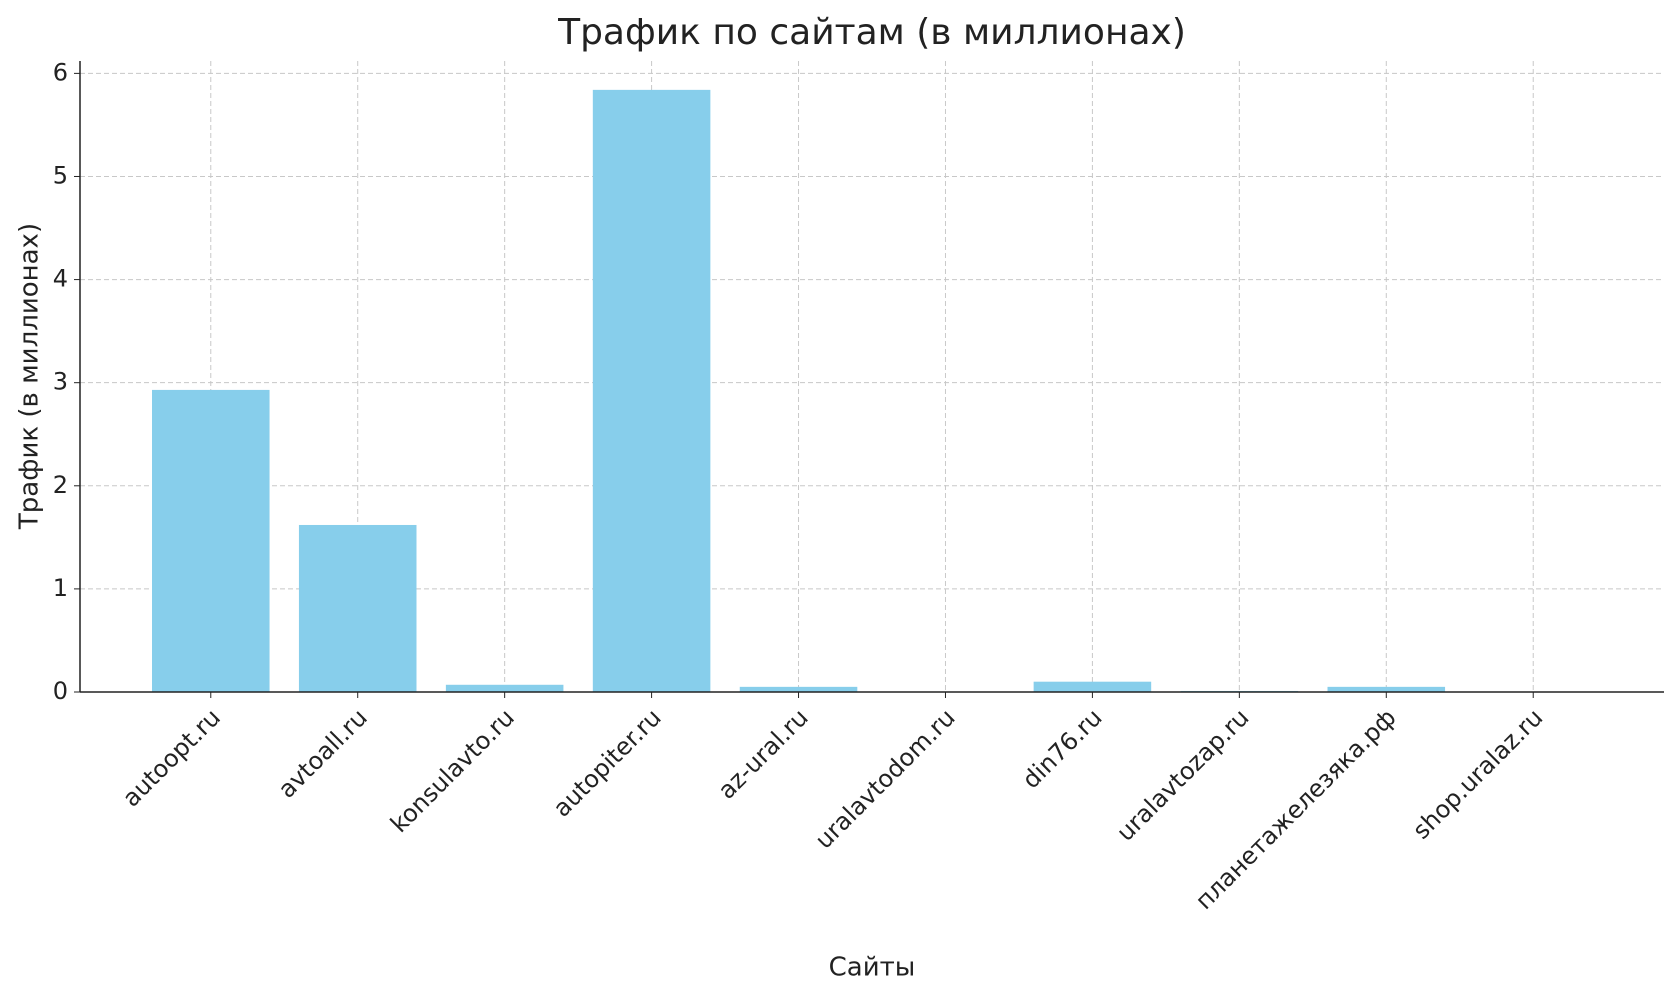 The height and width of the screenshot is (1001, 1680). What do you see at coordinates (1182, 774) in the screenshot?
I see `x-tick-label: uralavtozap.ru` at bounding box center [1182, 774].